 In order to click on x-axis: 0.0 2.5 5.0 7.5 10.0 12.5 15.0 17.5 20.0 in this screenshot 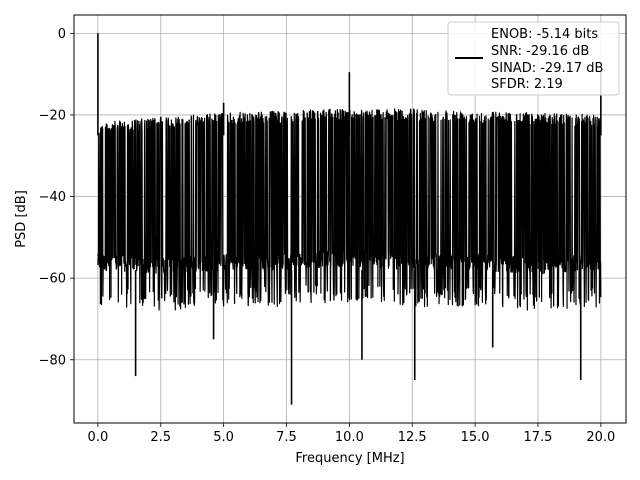, I will do `click(351, 434)`.